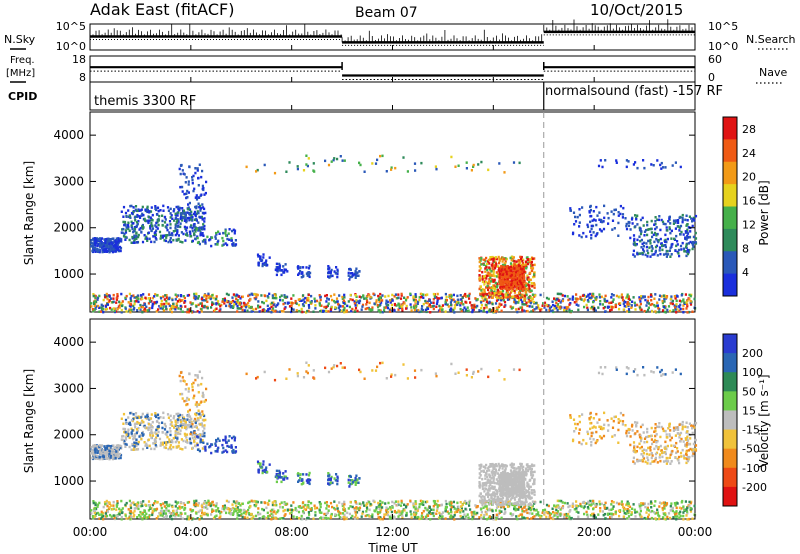  Describe the element at coordinates (773, 72) in the screenshot. I see `nave-label: Nave` at that location.